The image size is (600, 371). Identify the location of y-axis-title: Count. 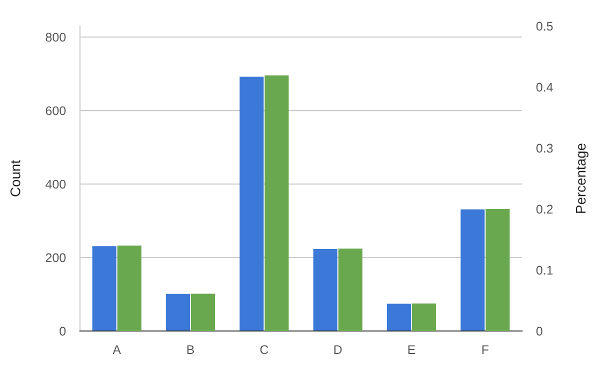
(15, 178).